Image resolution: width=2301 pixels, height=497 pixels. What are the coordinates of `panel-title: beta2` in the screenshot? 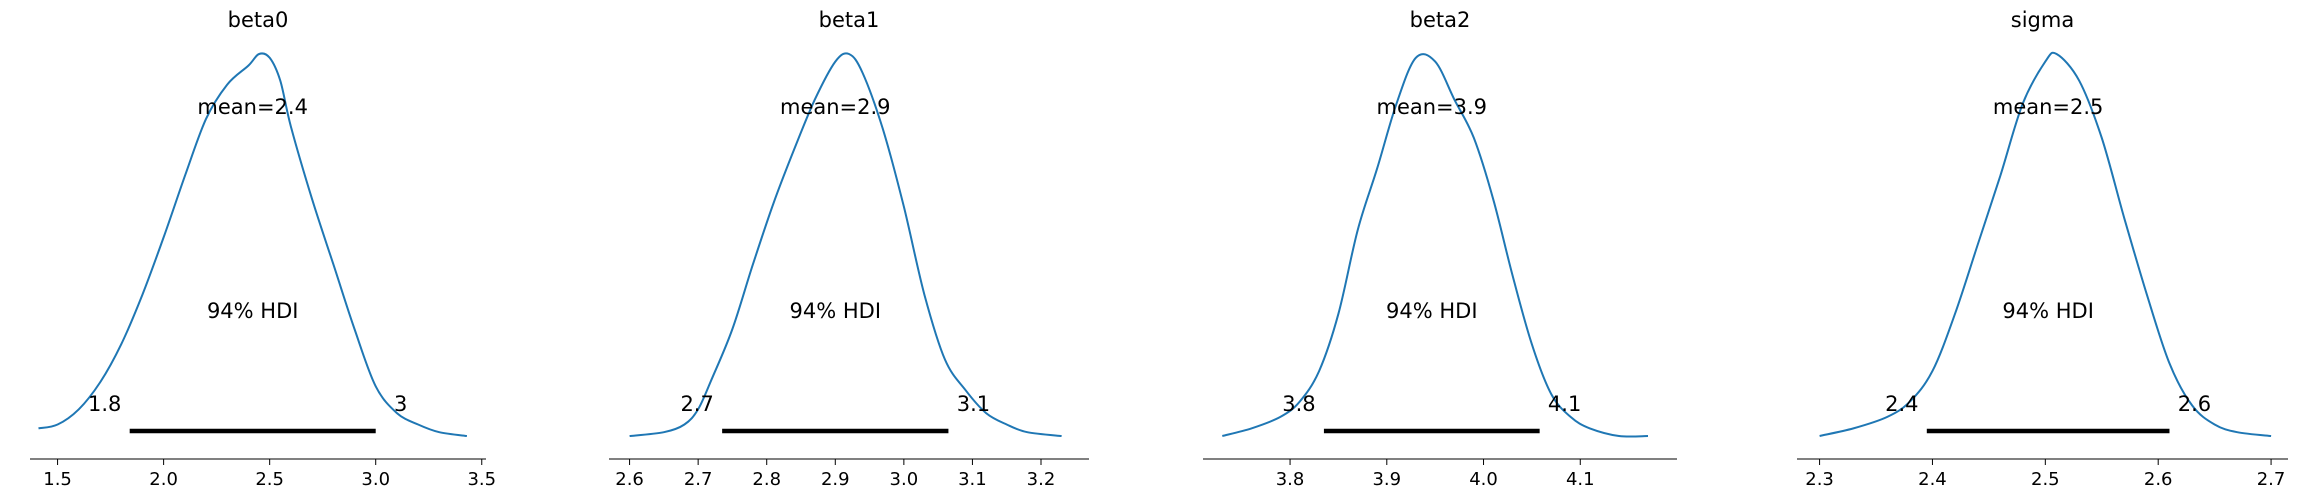 It's located at (1440, 20).